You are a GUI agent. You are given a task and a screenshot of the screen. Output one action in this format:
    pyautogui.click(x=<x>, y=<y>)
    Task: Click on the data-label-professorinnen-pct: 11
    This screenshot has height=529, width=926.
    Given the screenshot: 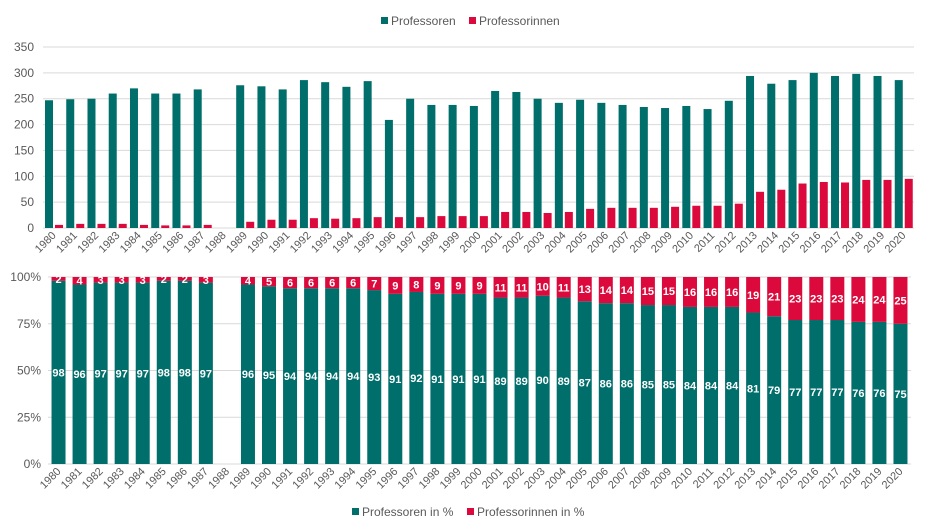 What is the action you would take?
    pyautogui.click(x=501, y=288)
    